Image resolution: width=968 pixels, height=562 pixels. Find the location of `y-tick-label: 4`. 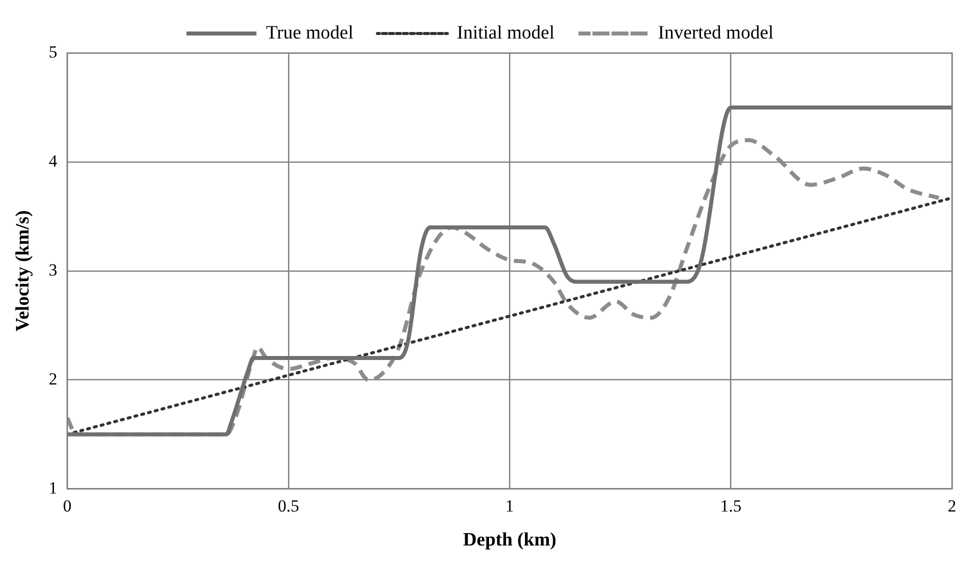

y-tick-label: 4 is located at coordinates (53, 160).